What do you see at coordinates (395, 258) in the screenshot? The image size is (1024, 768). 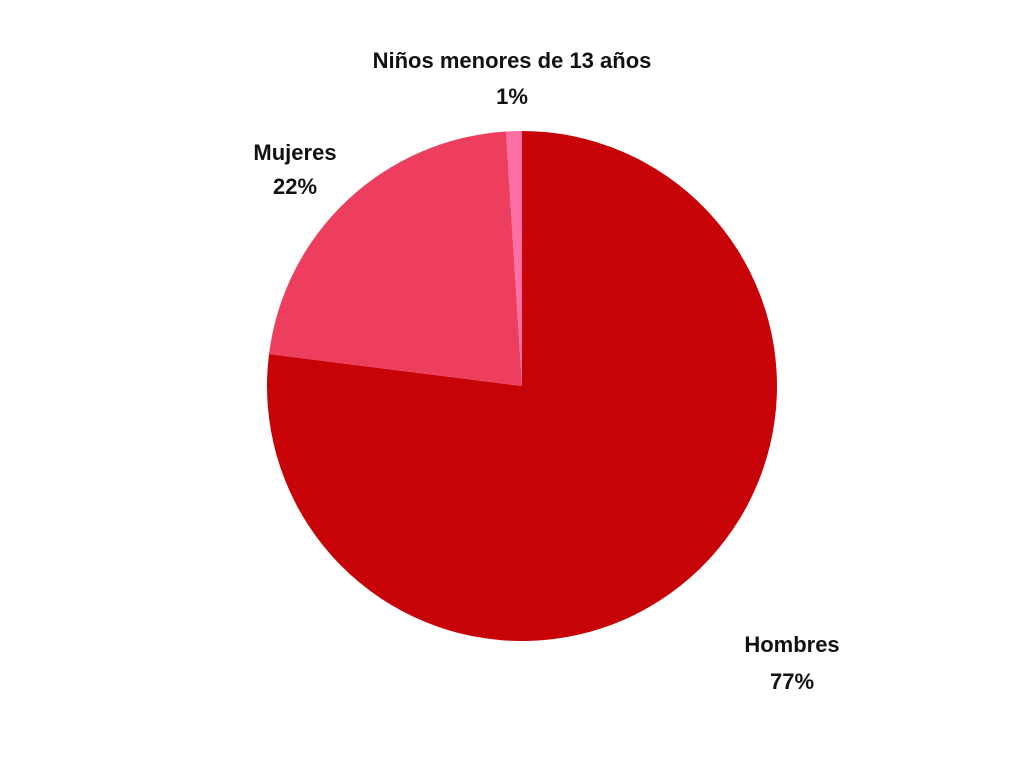 I see `pie-slice-mujeres` at bounding box center [395, 258].